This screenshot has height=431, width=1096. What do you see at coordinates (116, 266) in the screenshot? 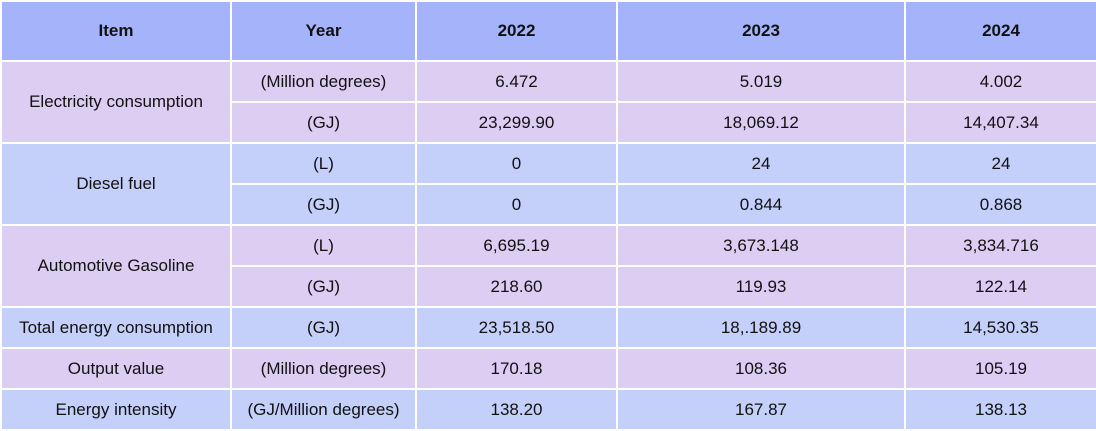
I see `row-item-gasoline: Automotive Gasoline` at bounding box center [116, 266].